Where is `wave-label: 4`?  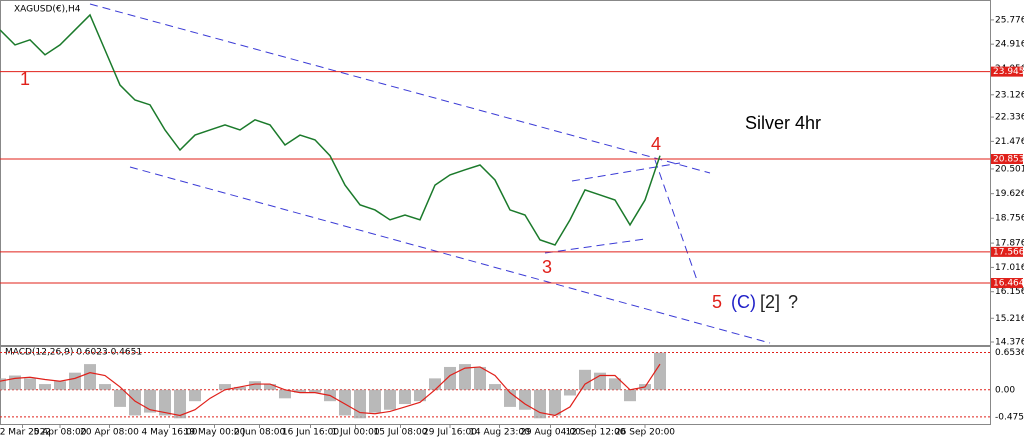 wave-label: 4 is located at coordinates (656, 144).